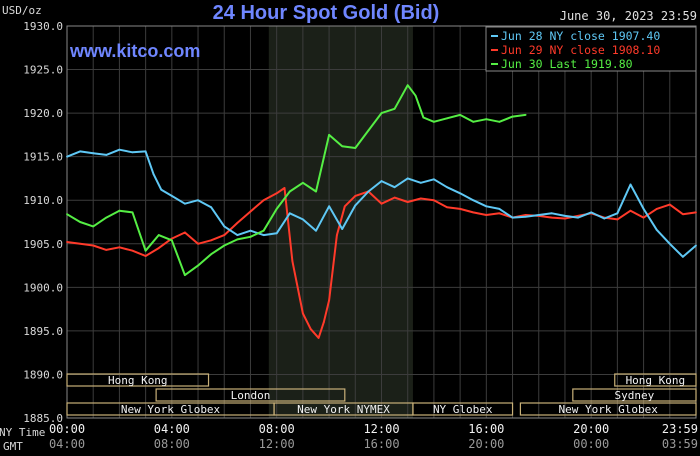  What do you see at coordinates (580, 50) in the screenshot?
I see `legend-entry: Jun 29 NY close 1908.10` at bounding box center [580, 50].